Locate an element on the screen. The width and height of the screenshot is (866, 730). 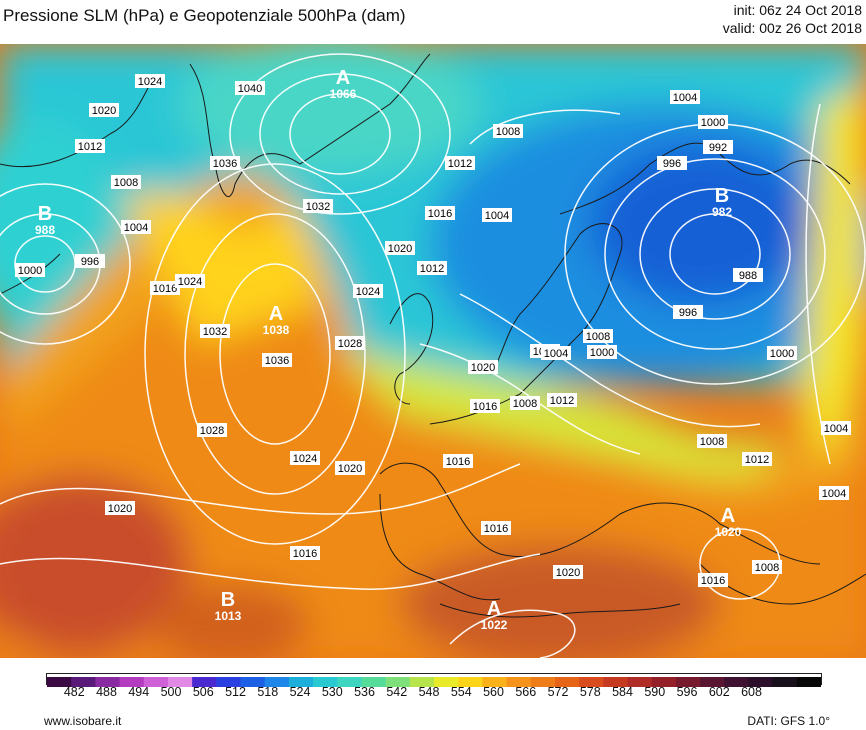
svg-text: 992 is located at coordinates (718, 148).